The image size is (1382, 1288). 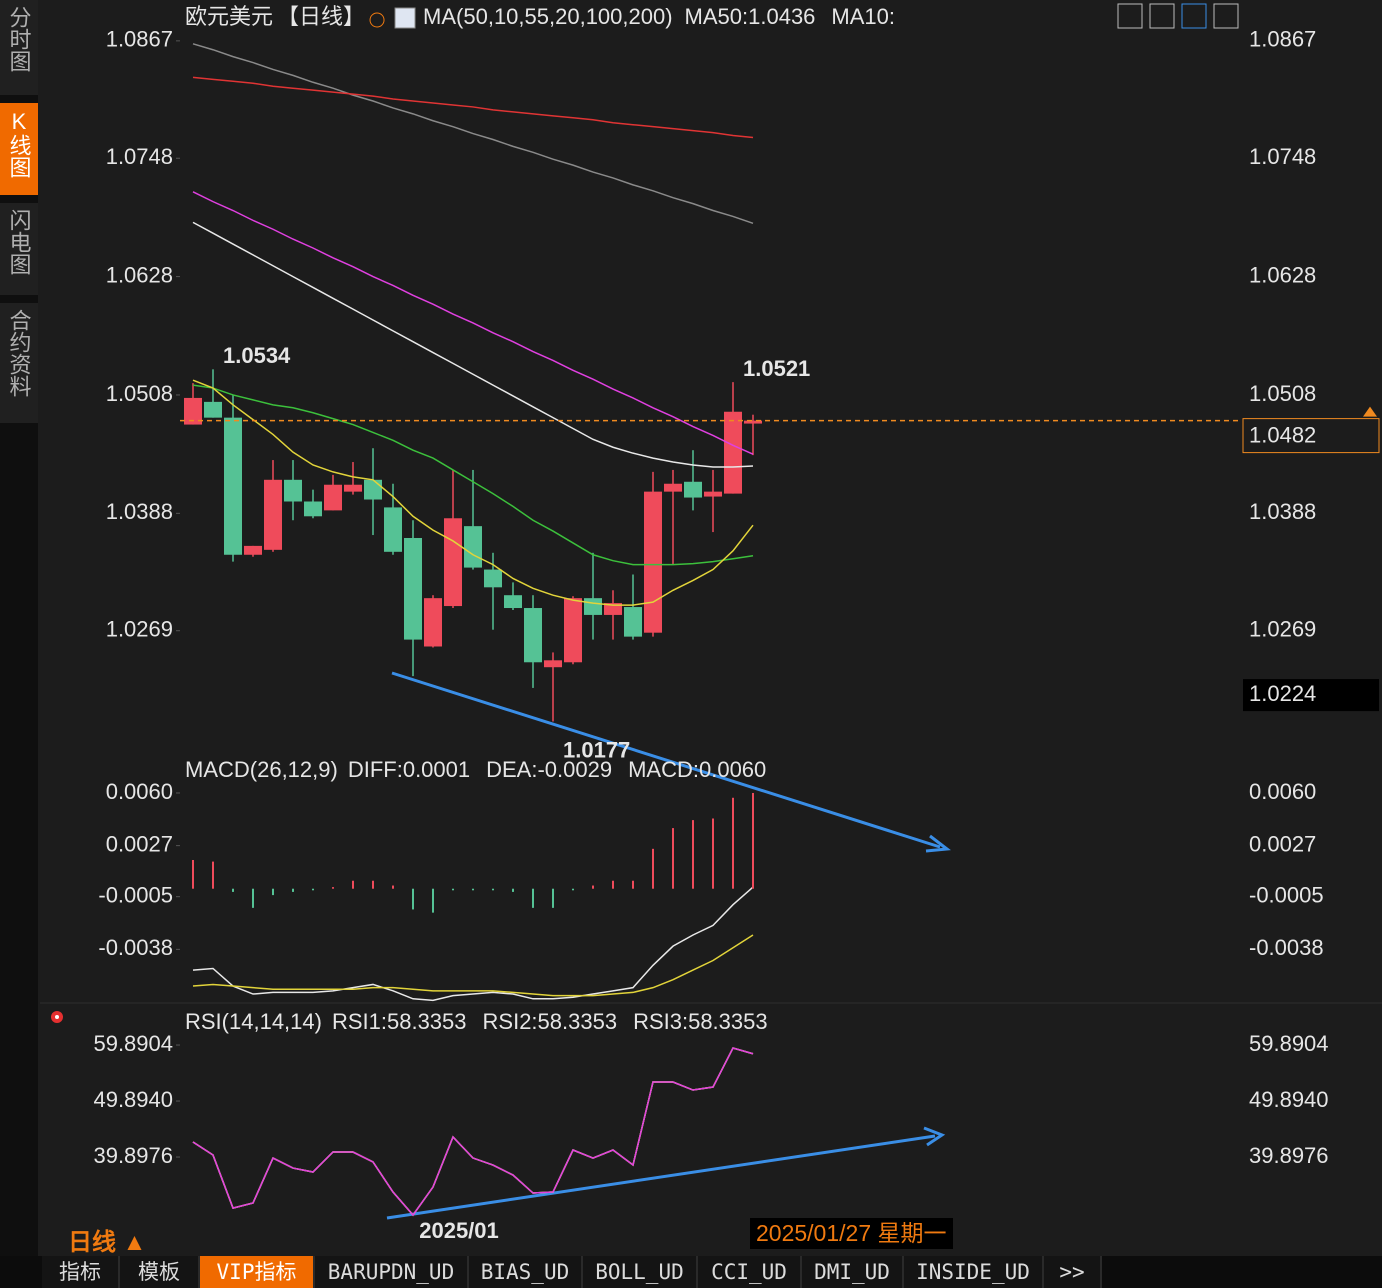 What do you see at coordinates (19, 39) in the screenshot?
I see `side-tab-label: 分时图` at bounding box center [19, 39].